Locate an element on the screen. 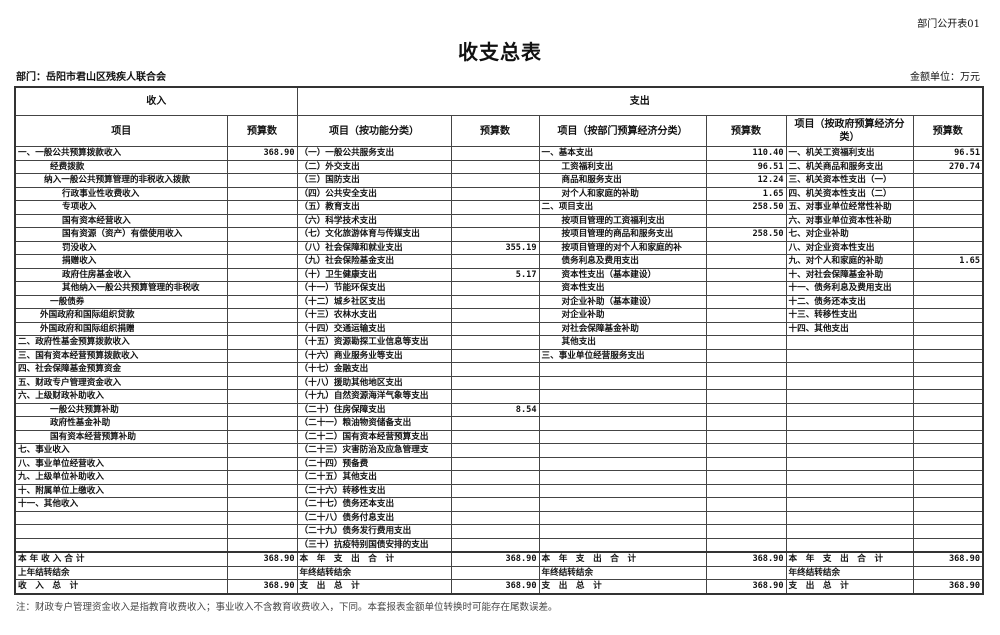 This screenshot has height=635, width=1000. table-row: 外国政府和国际组织贷款 （十三）农林水支出 对企业补助 十三、转移性支出 is located at coordinates (499, 315).